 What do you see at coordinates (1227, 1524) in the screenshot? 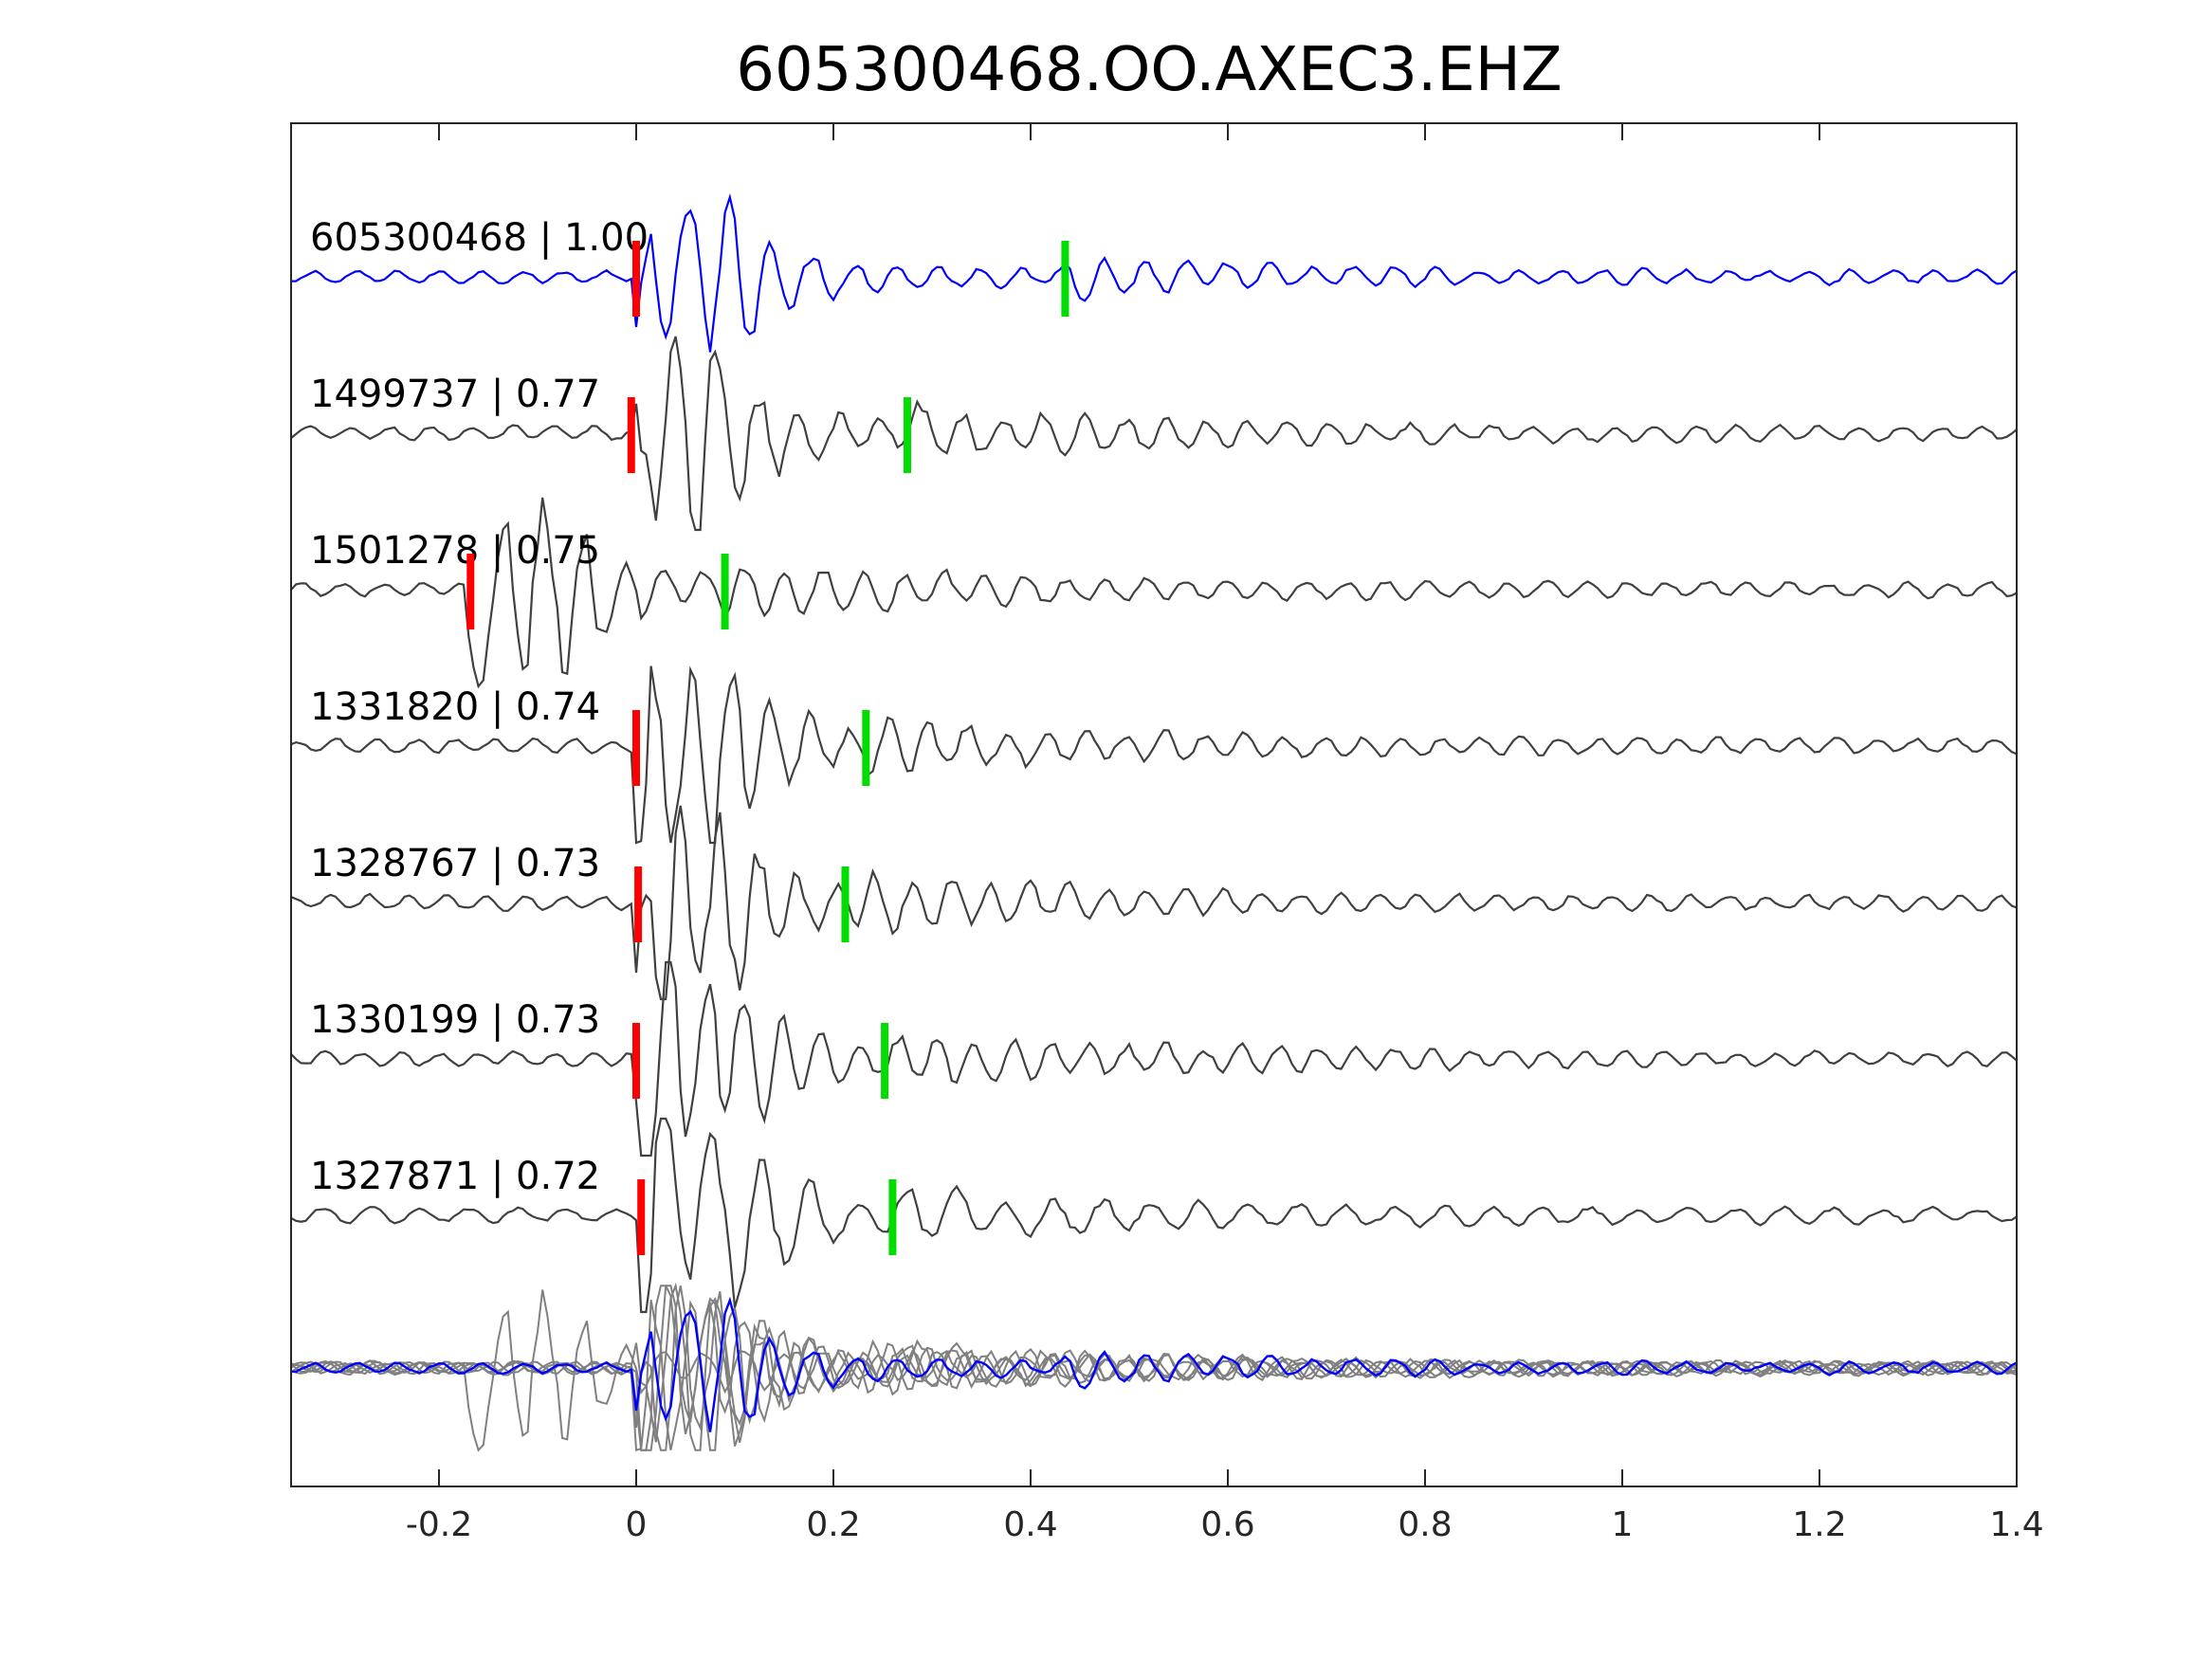
I see `x-tick-label: 0.6` at bounding box center [1227, 1524].